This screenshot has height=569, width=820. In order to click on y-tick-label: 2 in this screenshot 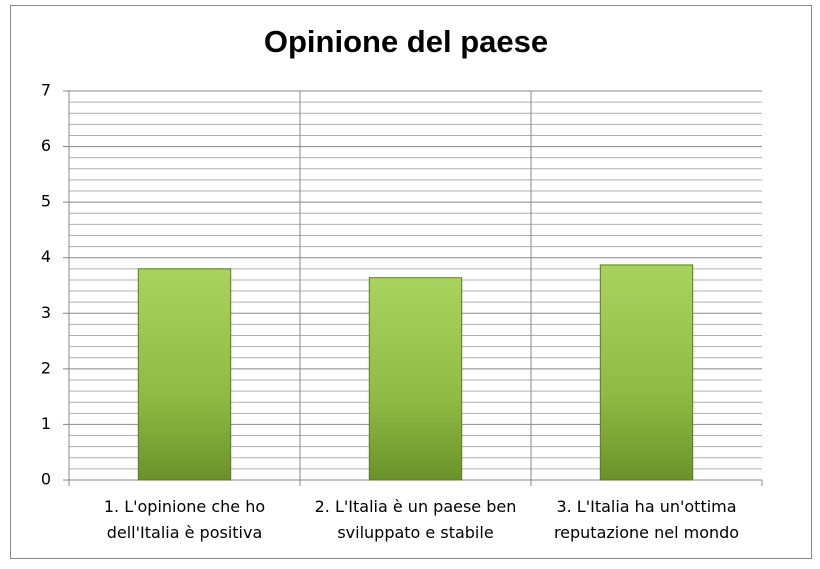, I will do `click(46, 367)`.